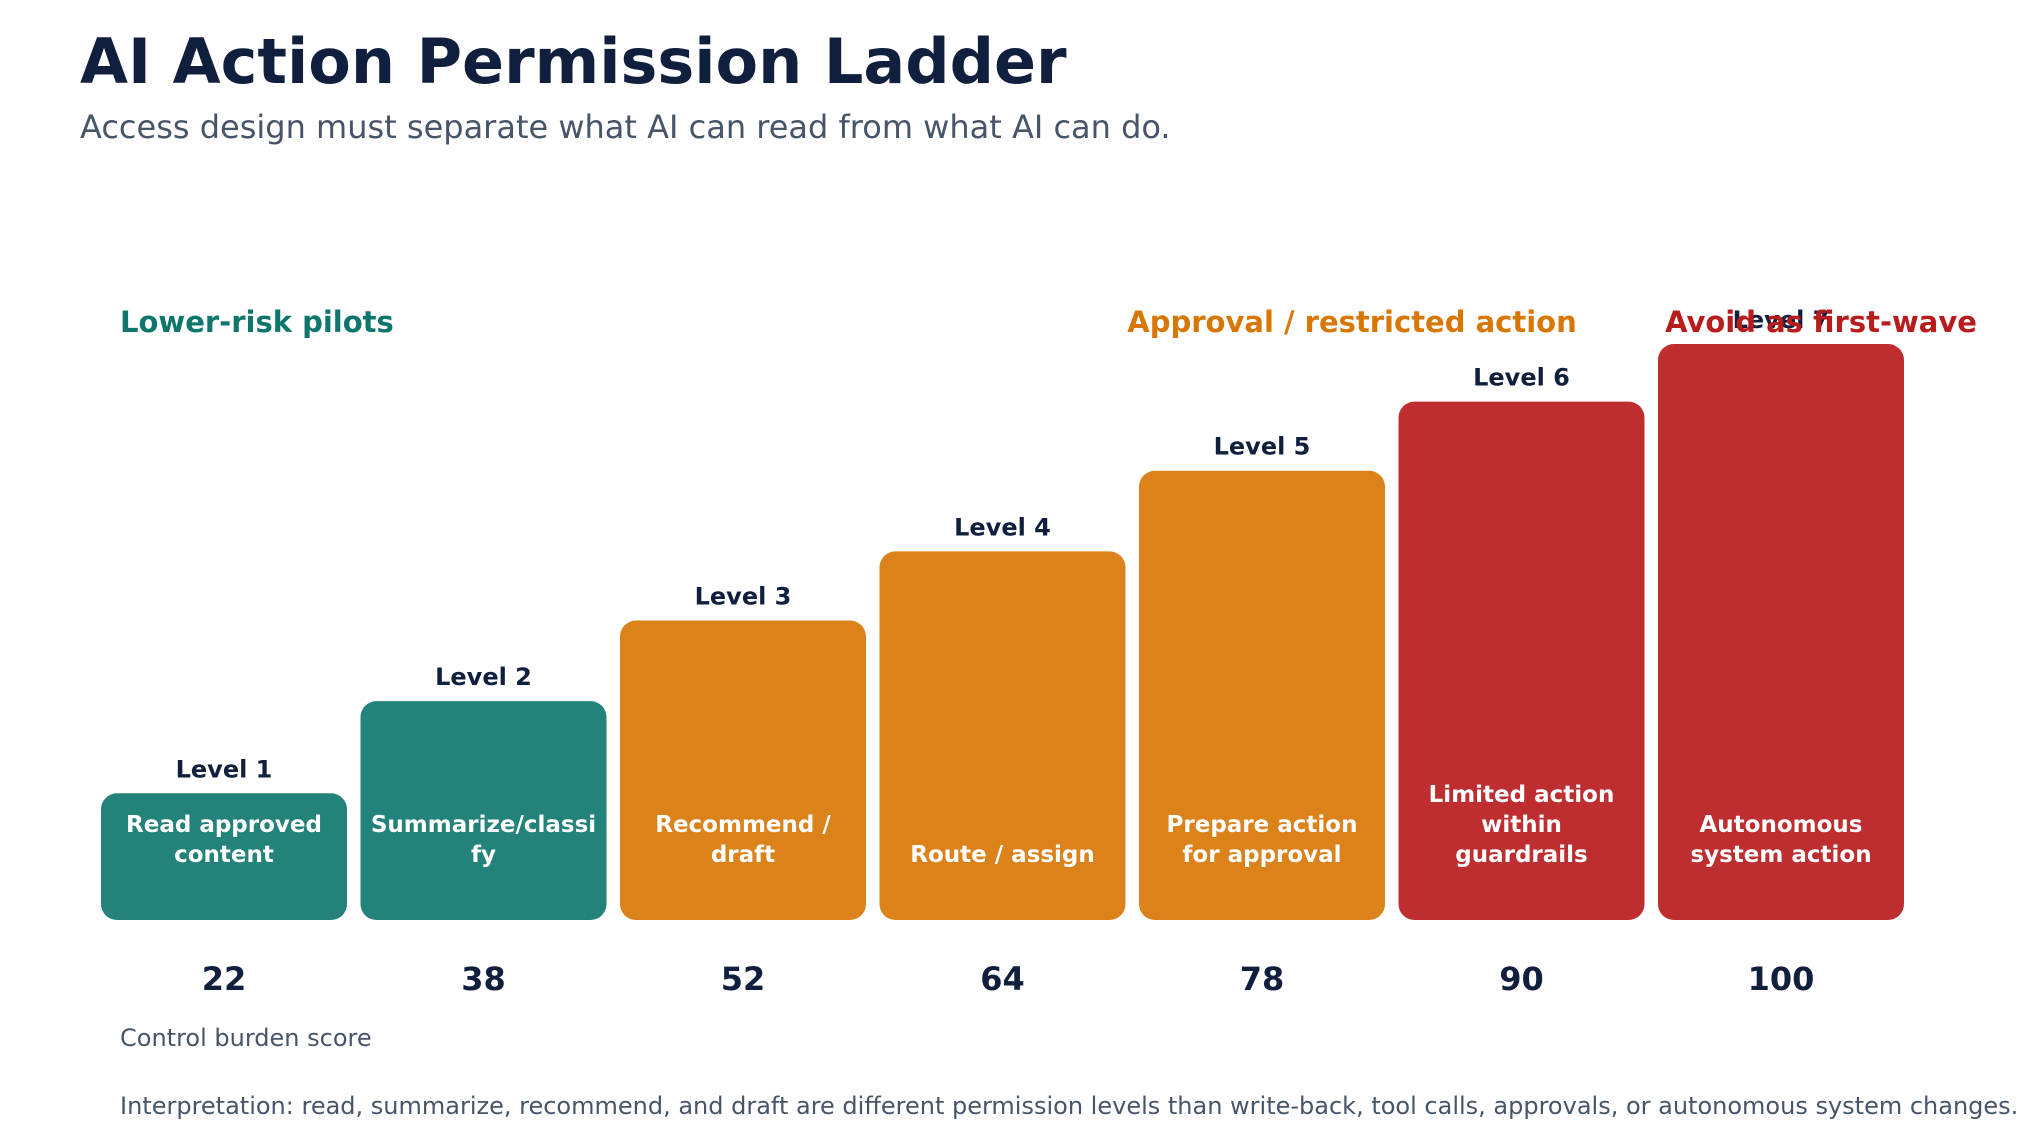 The width and height of the screenshot is (2023, 1148). I want to click on bar-description-6-line-3: guardrails, so click(1521, 855).